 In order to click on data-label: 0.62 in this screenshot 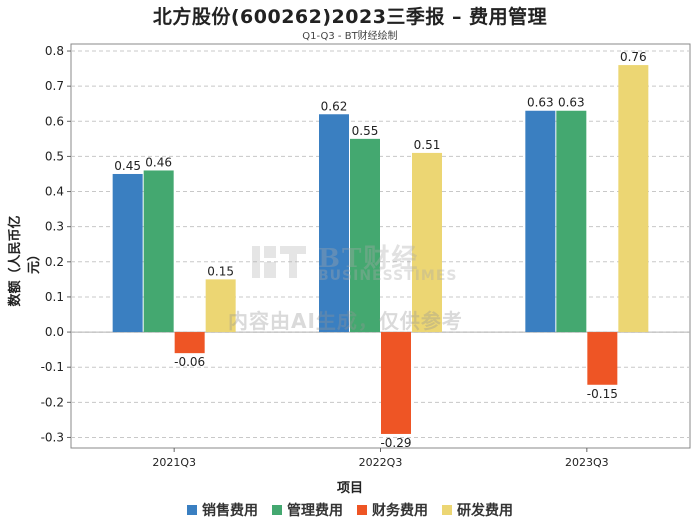, I will do `click(334, 106)`.